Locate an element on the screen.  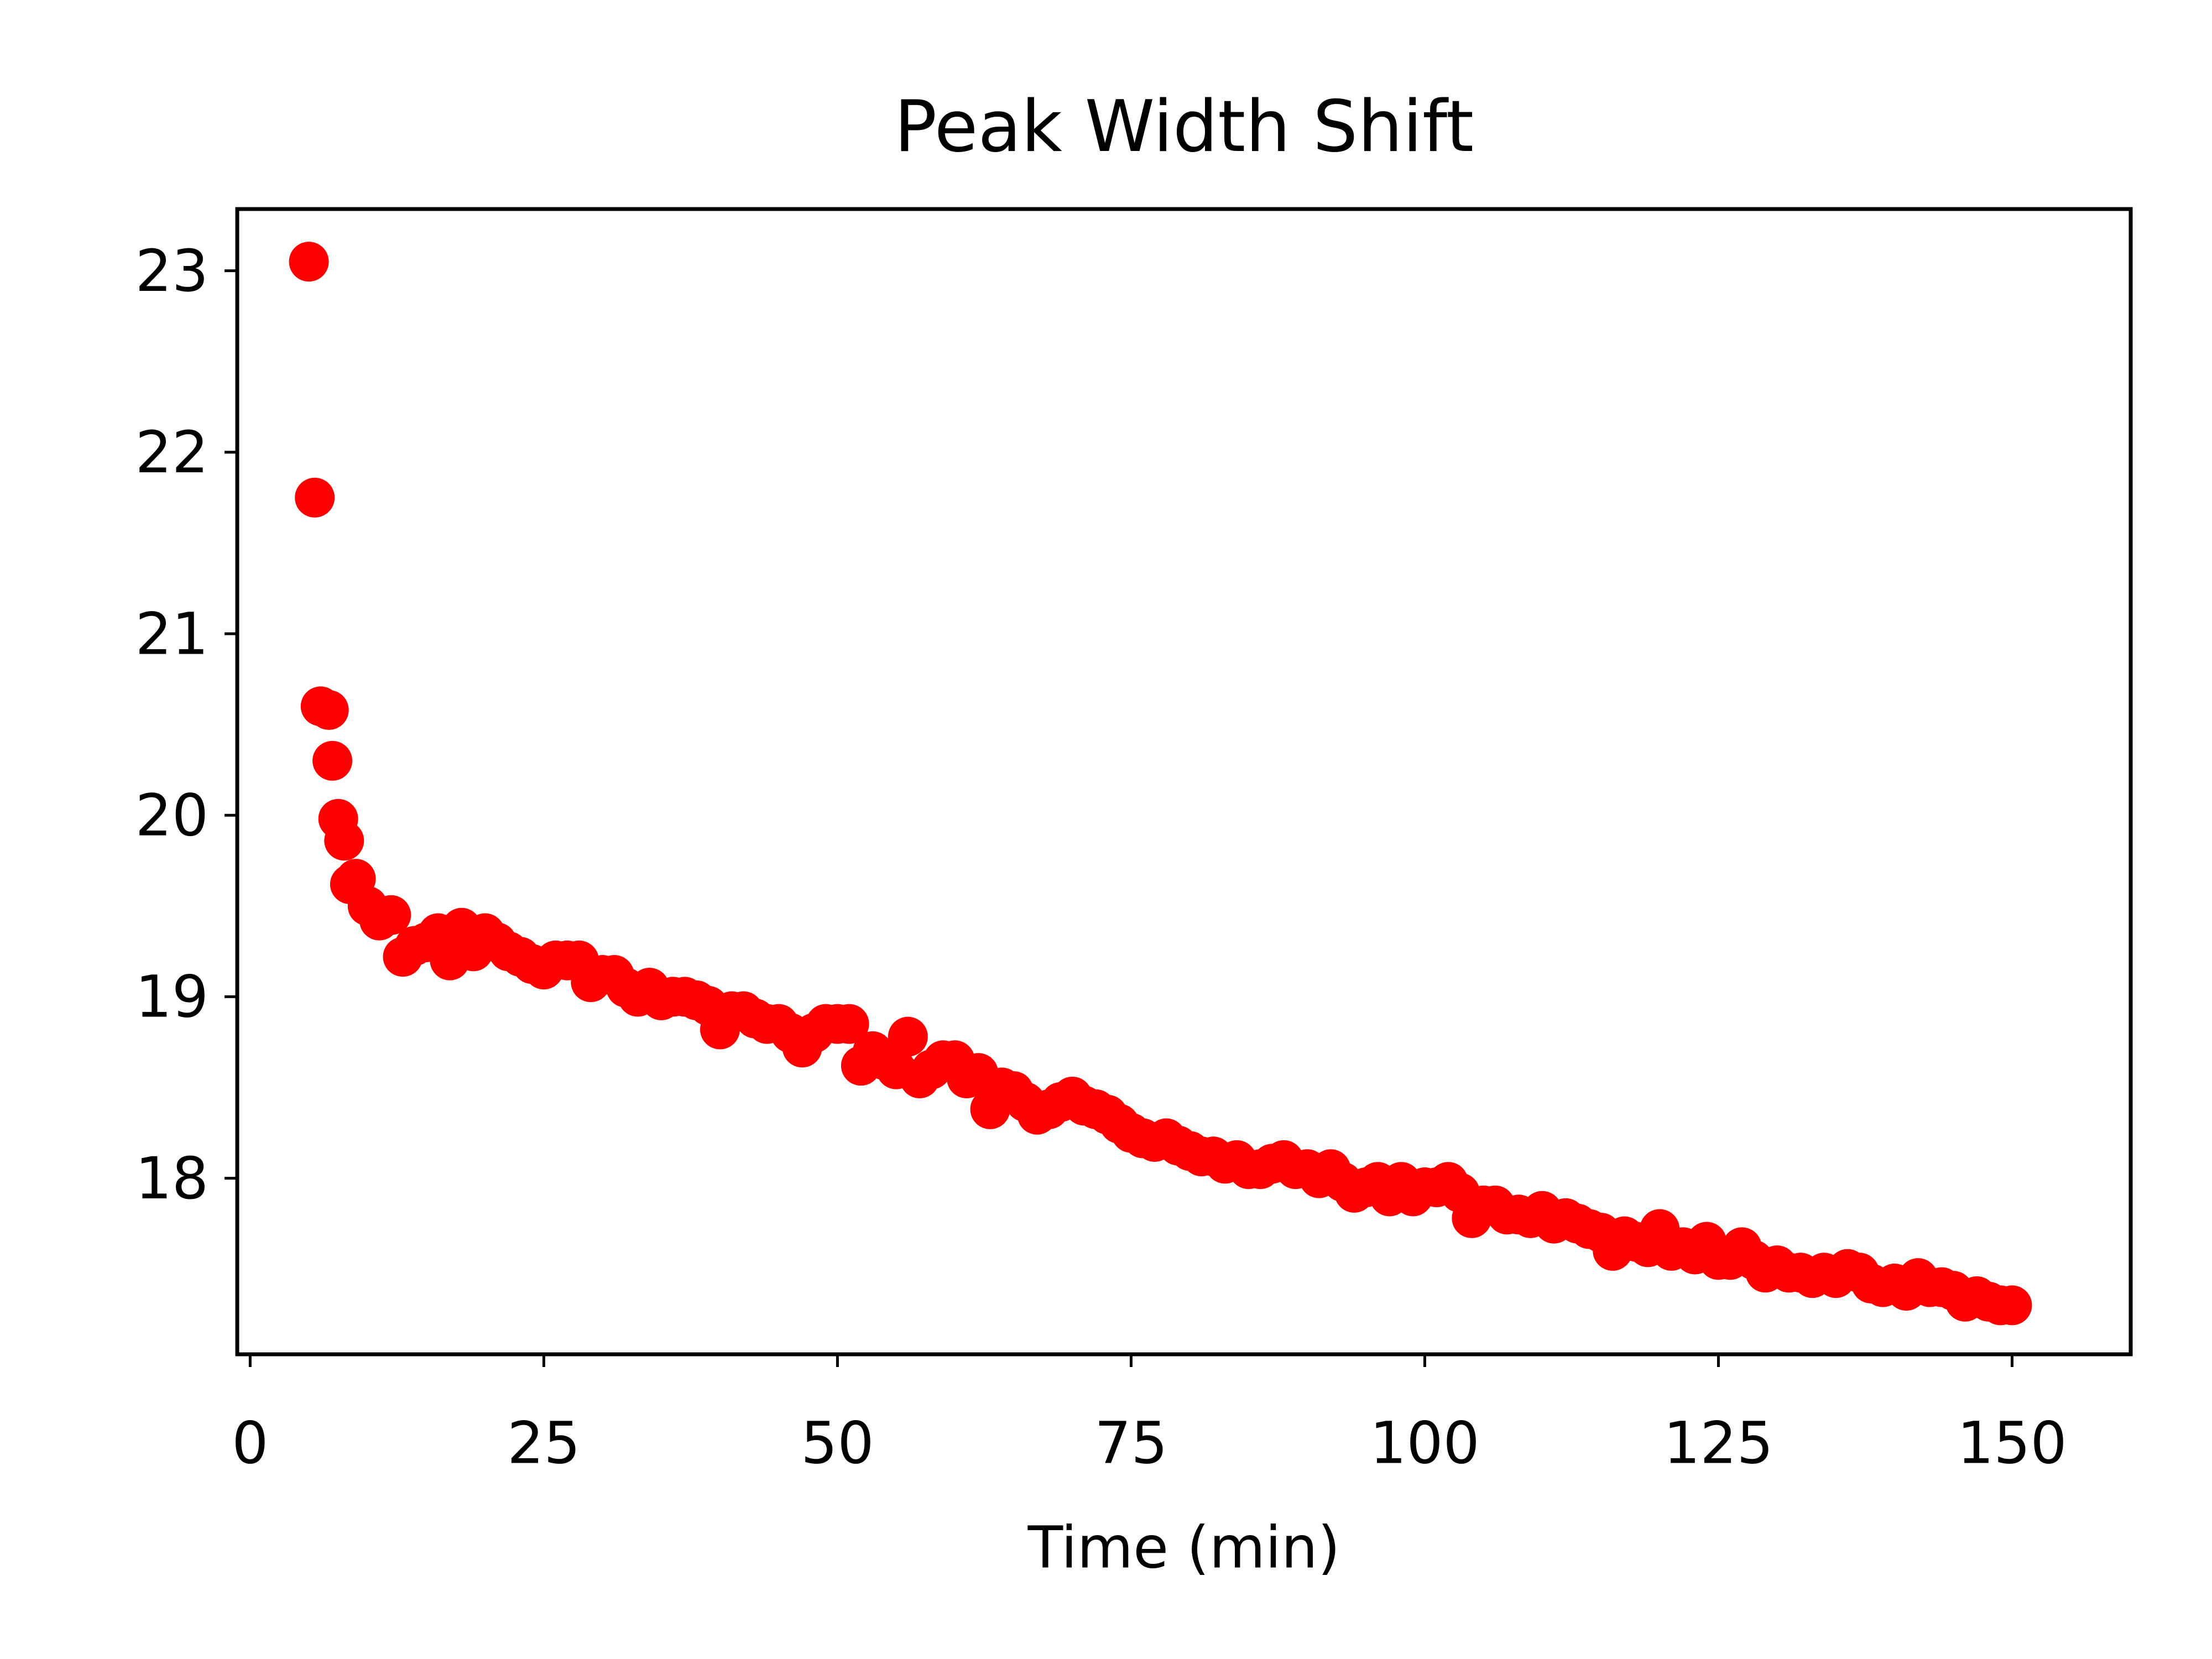
x-axis-label: Time (min) is located at coordinates (1184, 1548).